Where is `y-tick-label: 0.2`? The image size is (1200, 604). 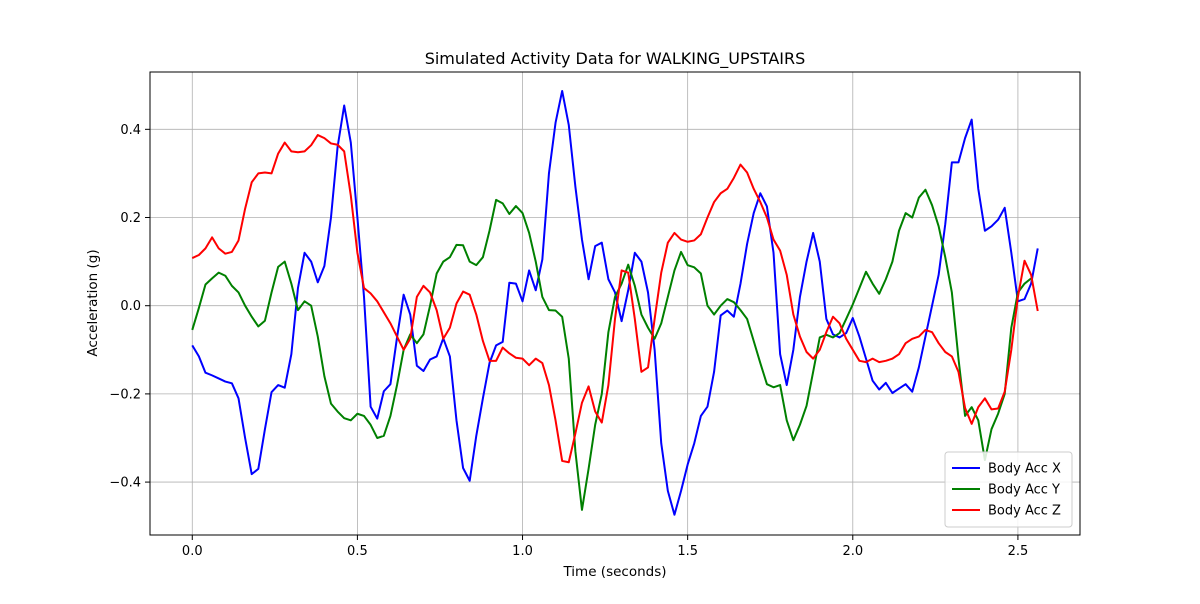
y-tick-label: 0.2 is located at coordinates (130, 218).